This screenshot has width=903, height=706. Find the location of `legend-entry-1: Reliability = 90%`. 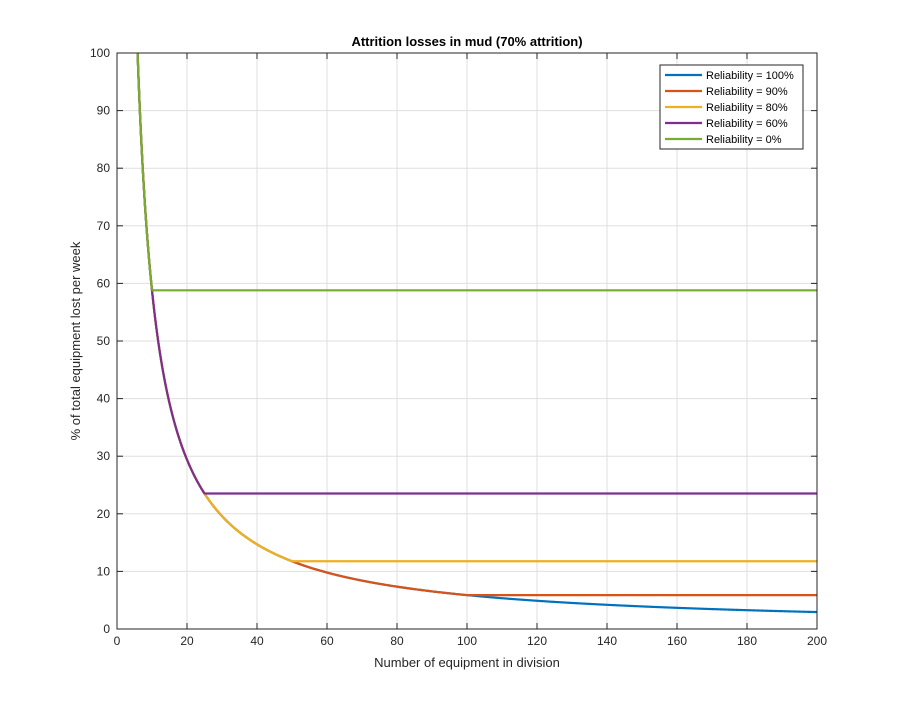

legend-entry-1: Reliability = 90% is located at coordinates (747, 92).